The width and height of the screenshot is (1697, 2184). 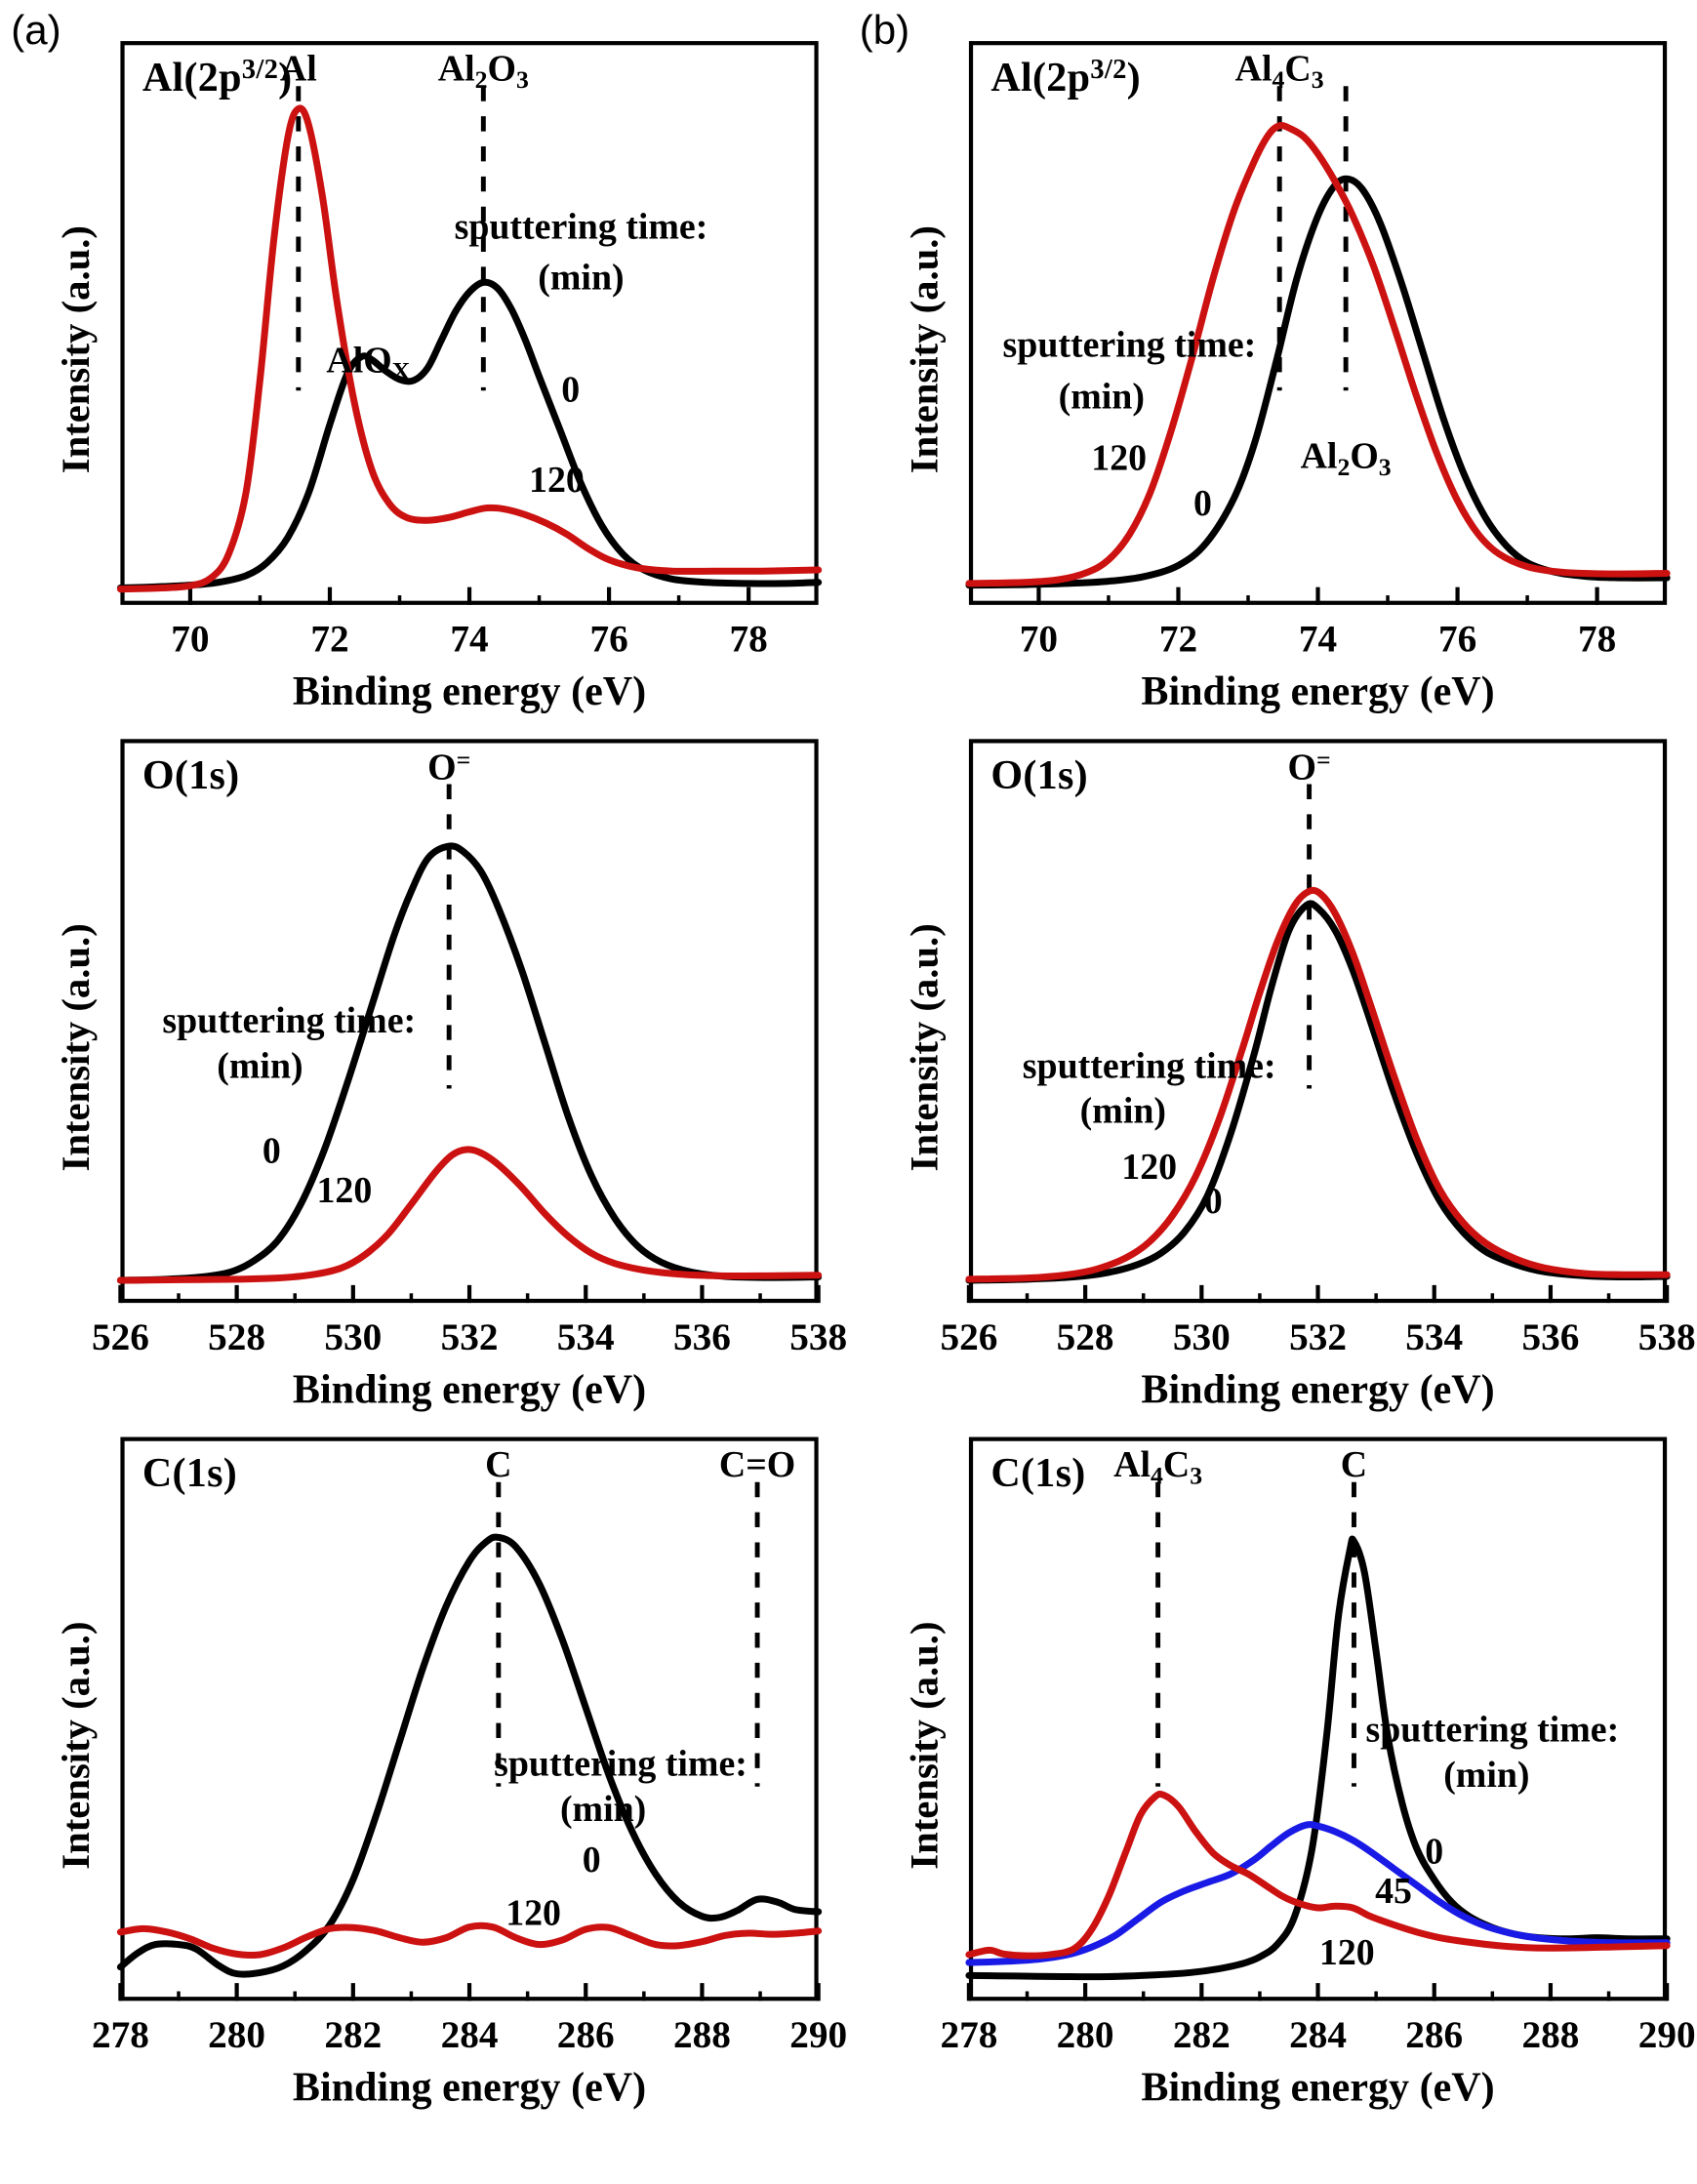 What do you see at coordinates (498, 1464) in the screenshot?
I see `peak-label-c: C` at bounding box center [498, 1464].